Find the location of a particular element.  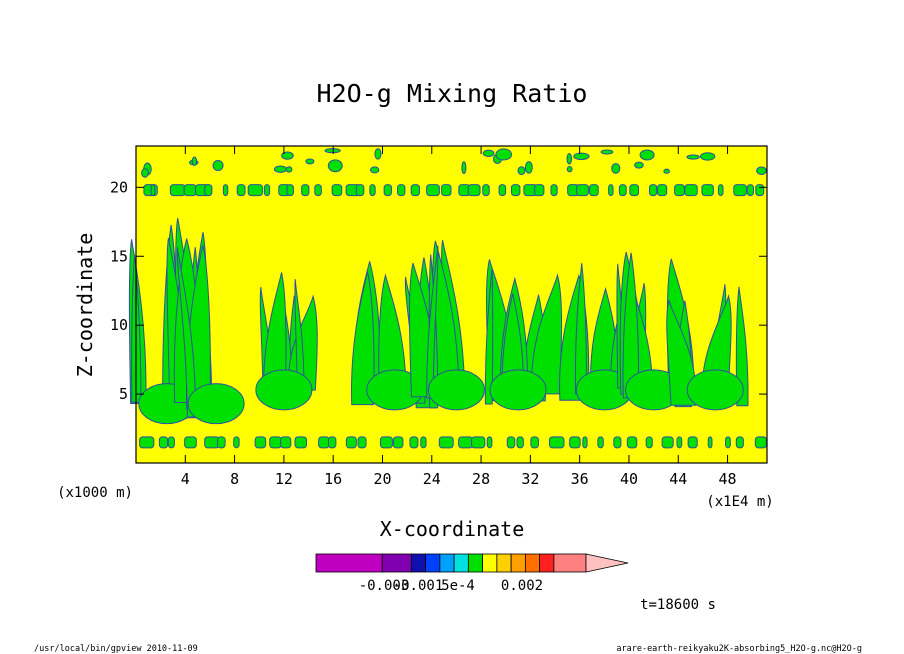

y-tick-label: 20 is located at coordinates (119, 187).